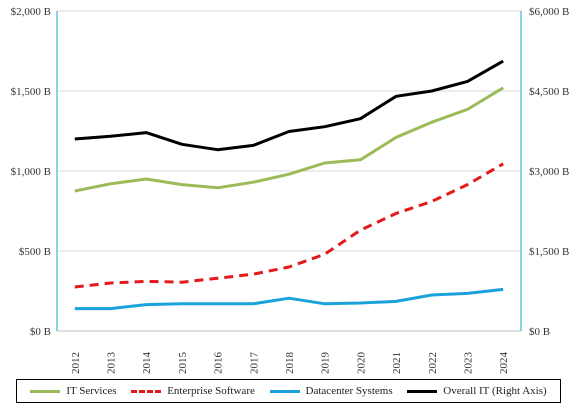 The image size is (577, 414). What do you see at coordinates (31, 172) in the screenshot?
I see `y-tick-label-left: $1,000 B` at bounding box center [31, 172].